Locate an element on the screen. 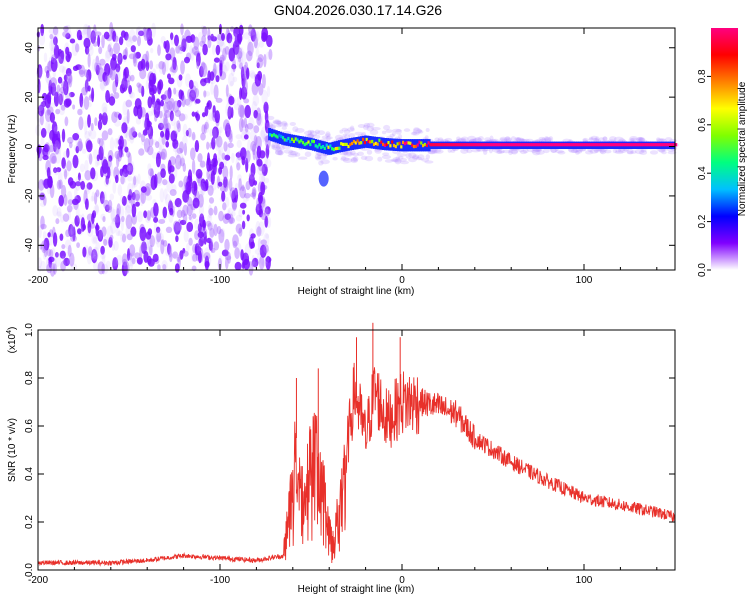 The height and width of the screenshot is (605, 750). y-tick-label: 0.4 is located at coordinates (29, 474).